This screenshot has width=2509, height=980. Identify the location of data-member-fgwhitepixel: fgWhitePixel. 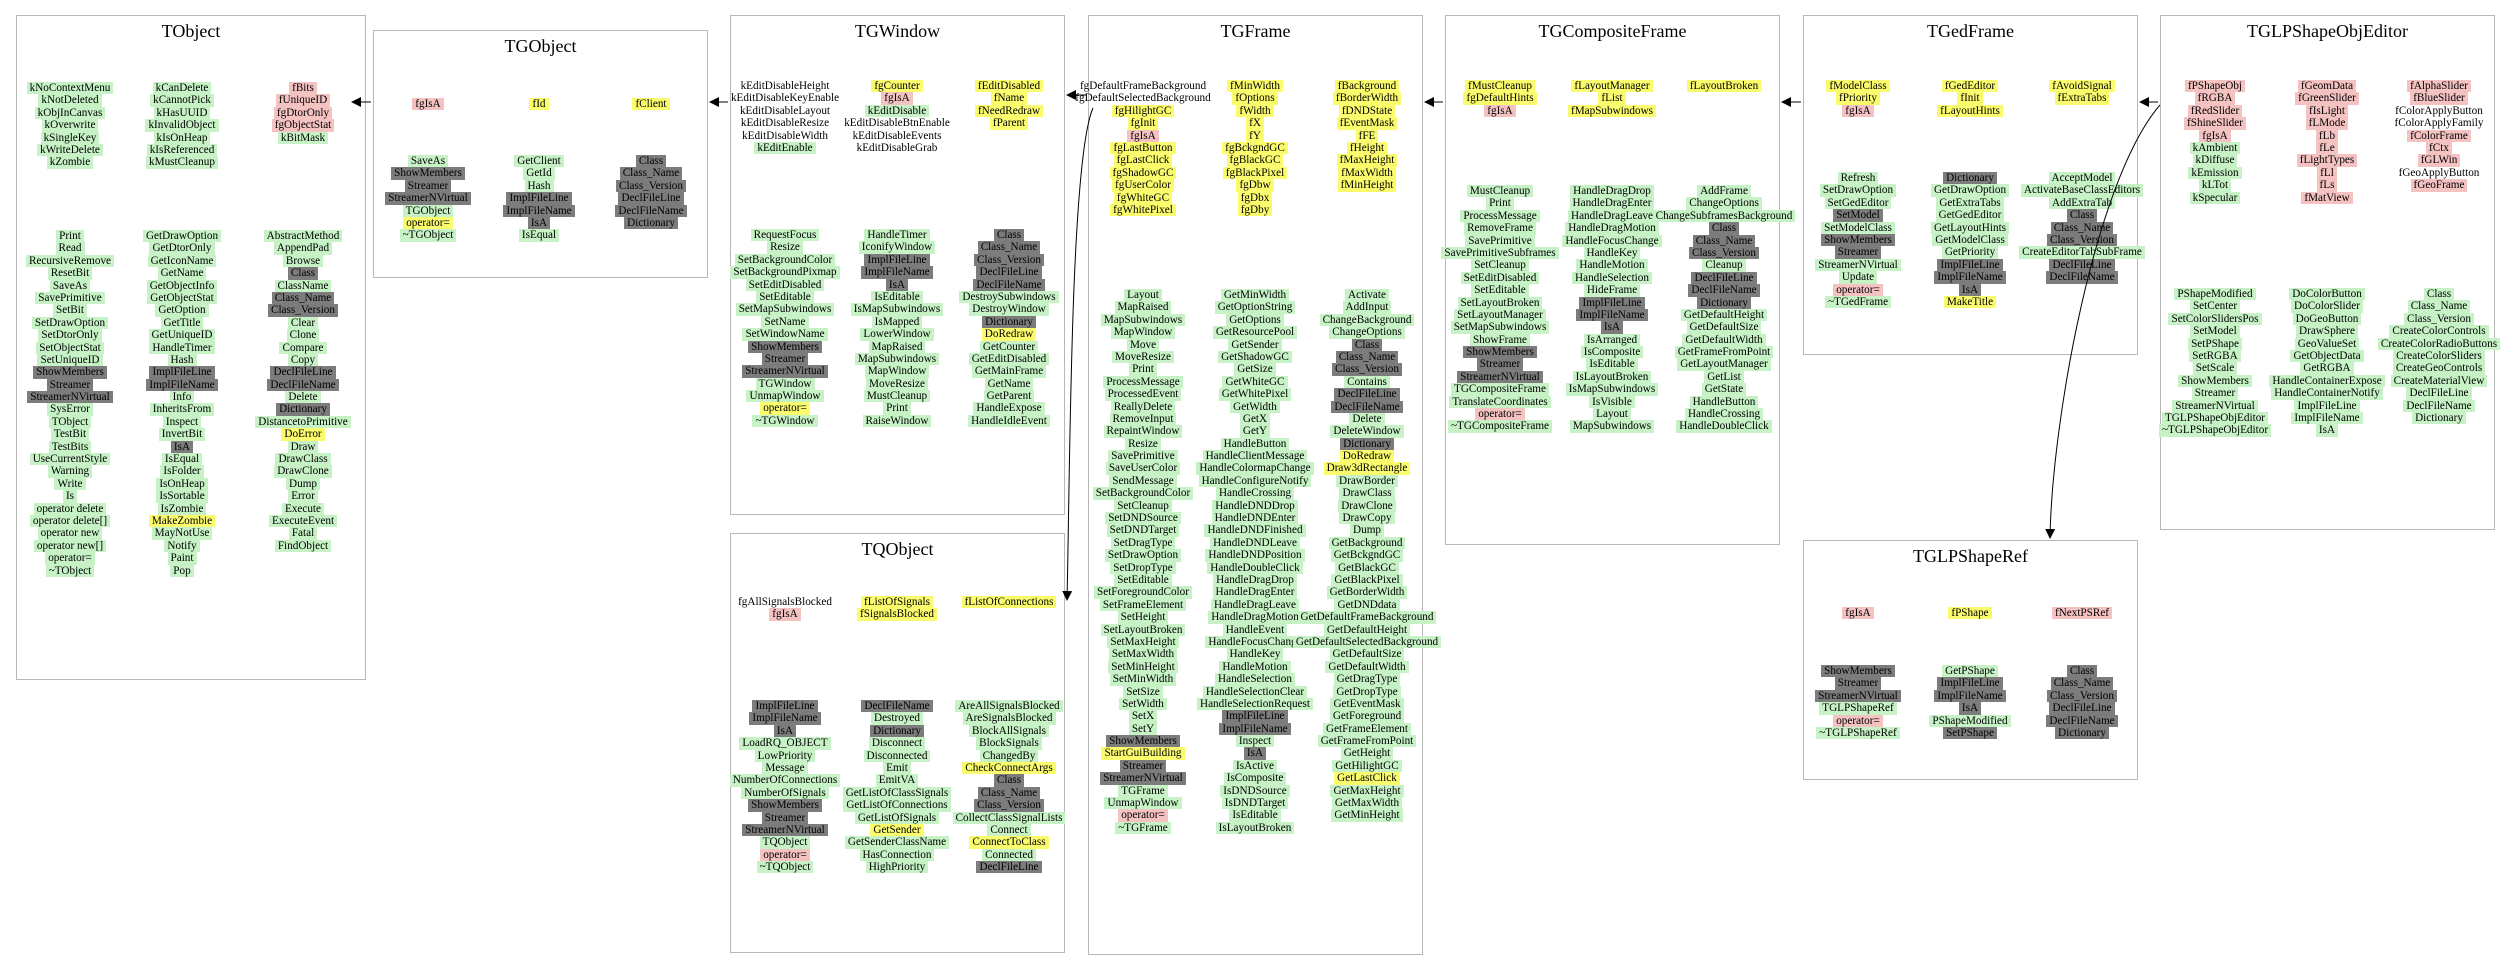
(1143, 210).